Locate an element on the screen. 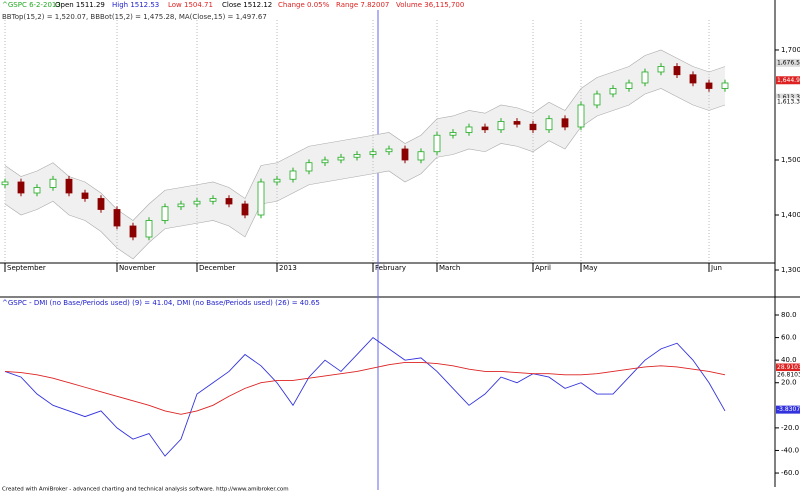 Image resolution: width=800 pixels, height=494 pixels. x-tick-label: February is located at coordinates (390, 268).